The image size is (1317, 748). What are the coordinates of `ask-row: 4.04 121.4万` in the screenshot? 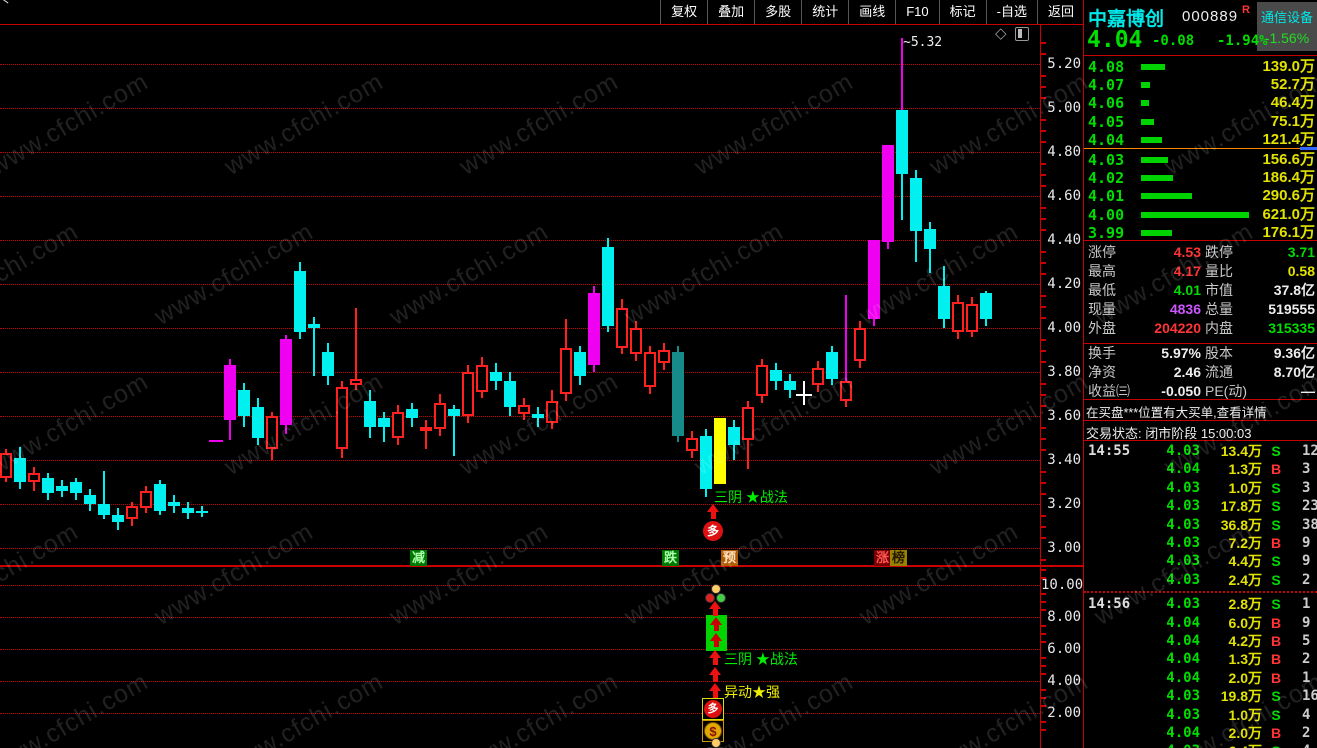 It's located at (1200, 140).